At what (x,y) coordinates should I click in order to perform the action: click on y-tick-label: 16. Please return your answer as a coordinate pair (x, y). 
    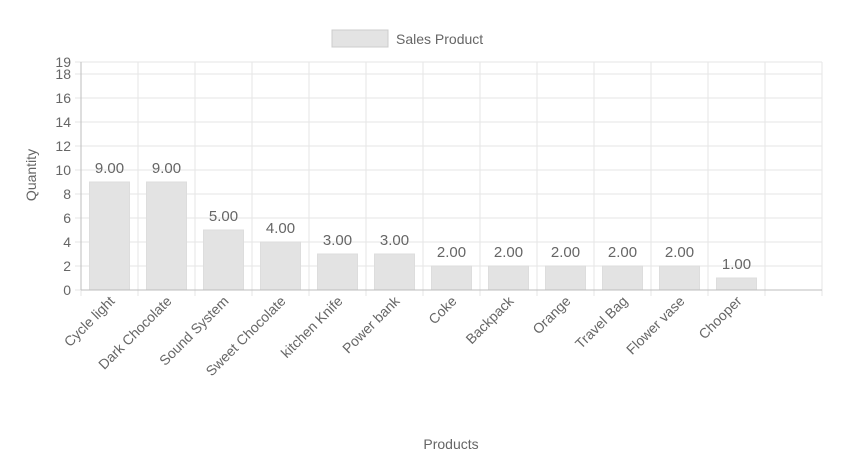
    Looking at the image, I should click on (63, 98).